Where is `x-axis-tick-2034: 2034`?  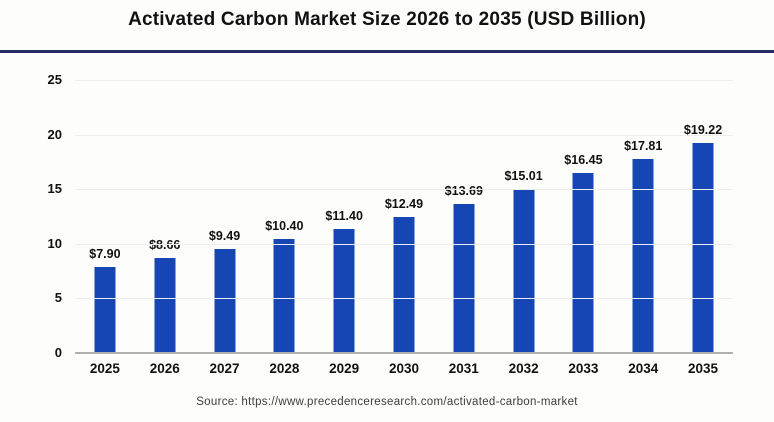
x-axis-tick-2034: 2034 is located at coordinates (643, 368).